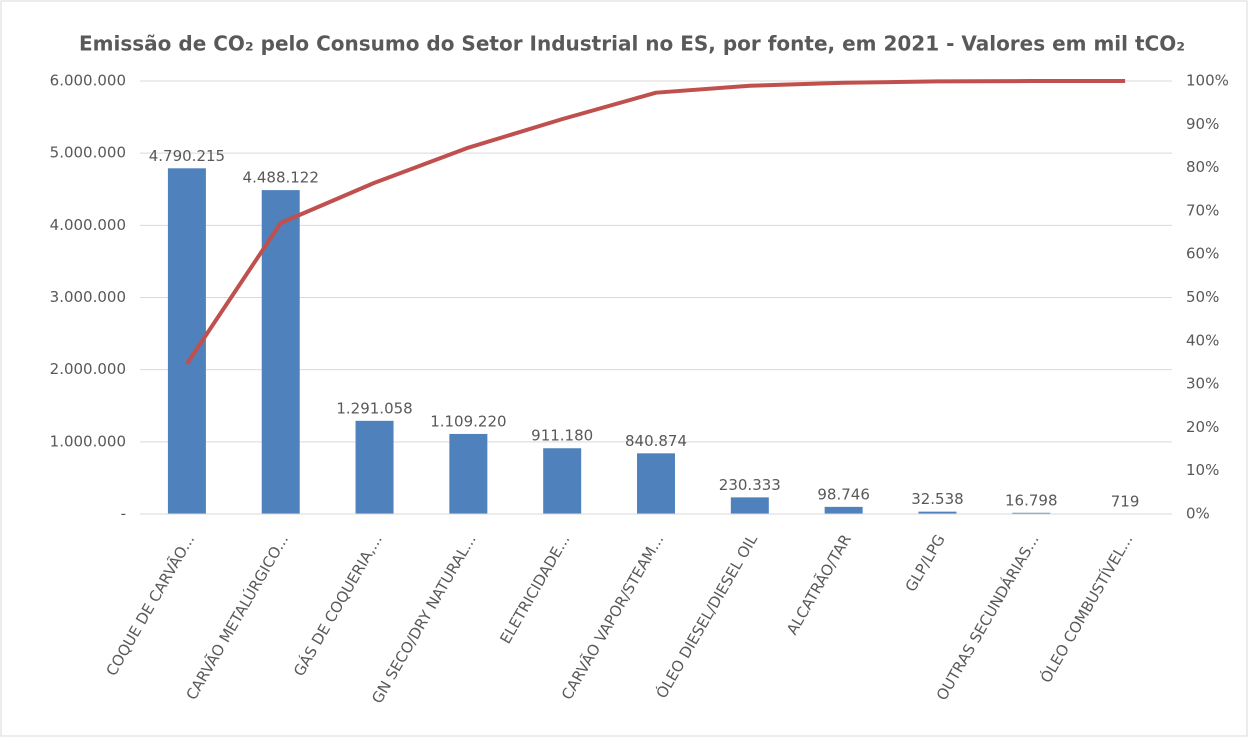  Describe the element at coordinates (88, 153) in the screenshot. I see `y-tick-label: 5.000.000` at that location.